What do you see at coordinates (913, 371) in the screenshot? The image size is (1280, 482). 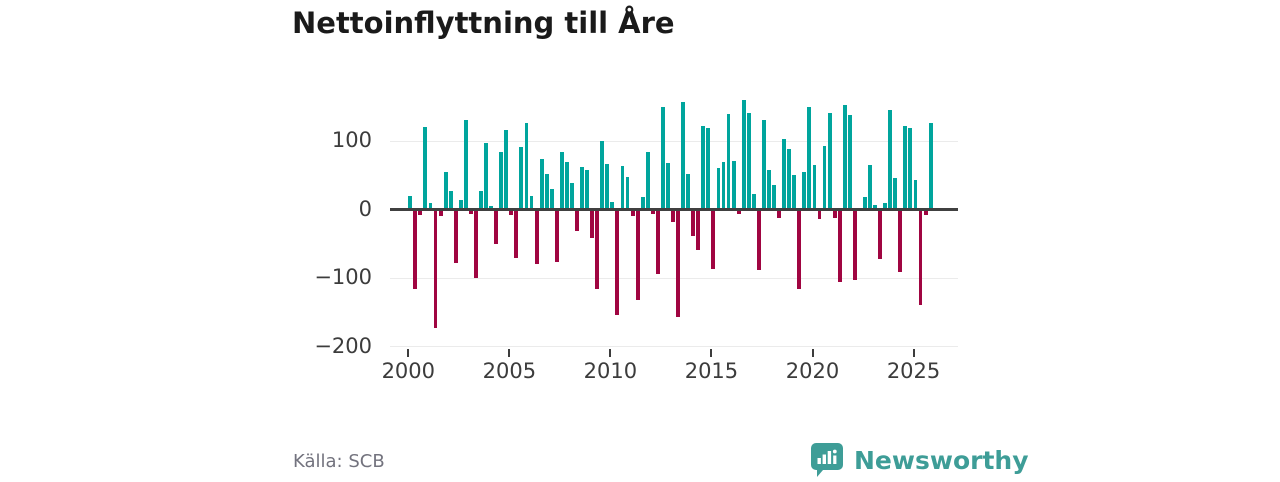 I see `x-tick-label: 2025` at bounding box center [913, 371].